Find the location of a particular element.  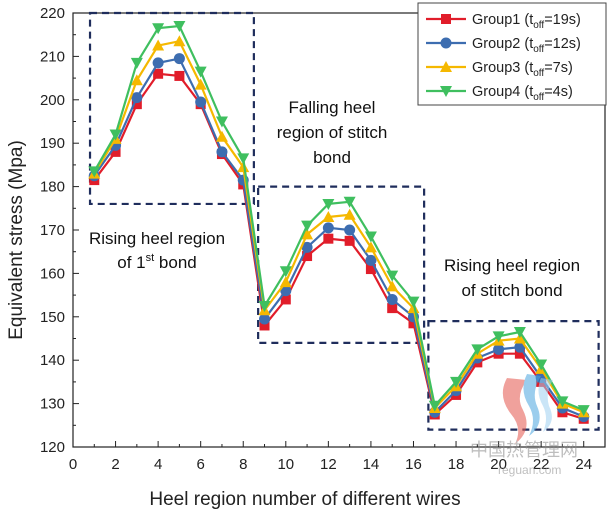

legend-label-main: Group4 (t is located at coordinates (502, 92).